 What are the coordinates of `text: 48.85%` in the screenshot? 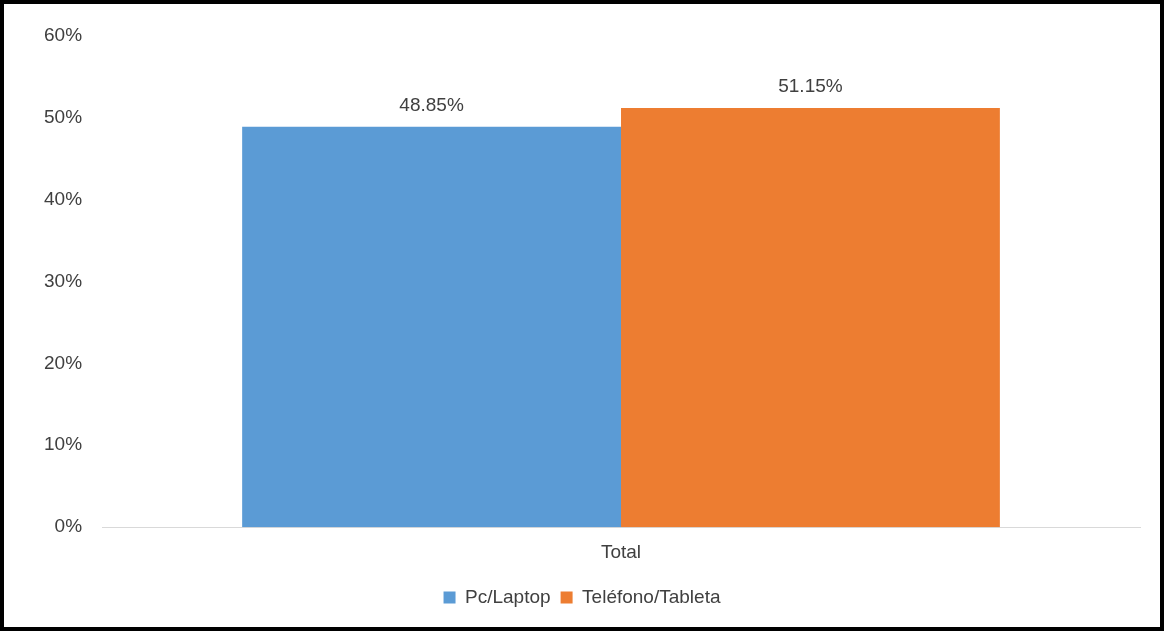 It's located at (431, 104).